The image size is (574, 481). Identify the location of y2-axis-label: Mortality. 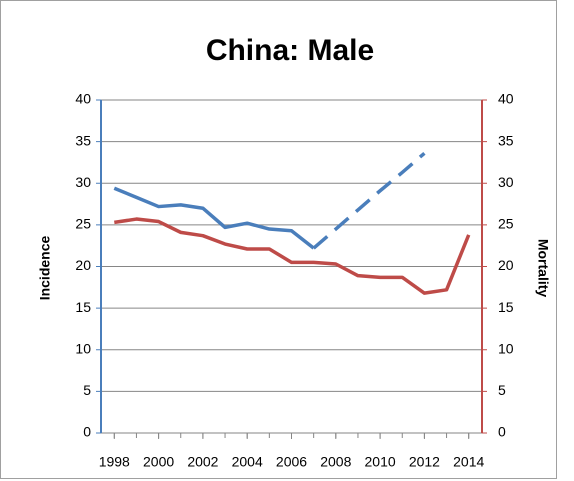
(543, 268).